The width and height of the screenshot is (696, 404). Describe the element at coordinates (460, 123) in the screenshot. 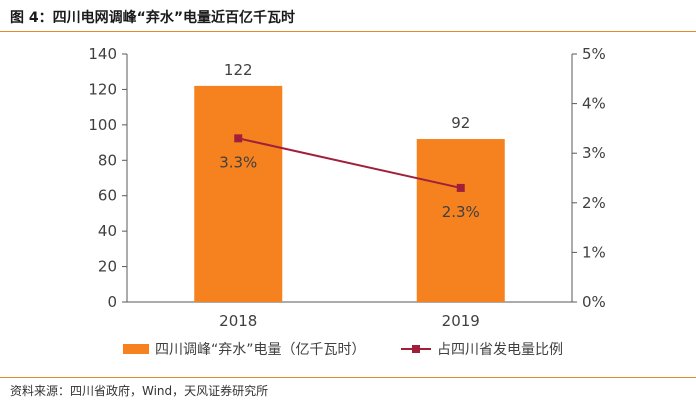

I see `bar-value-label: 92` at that location.